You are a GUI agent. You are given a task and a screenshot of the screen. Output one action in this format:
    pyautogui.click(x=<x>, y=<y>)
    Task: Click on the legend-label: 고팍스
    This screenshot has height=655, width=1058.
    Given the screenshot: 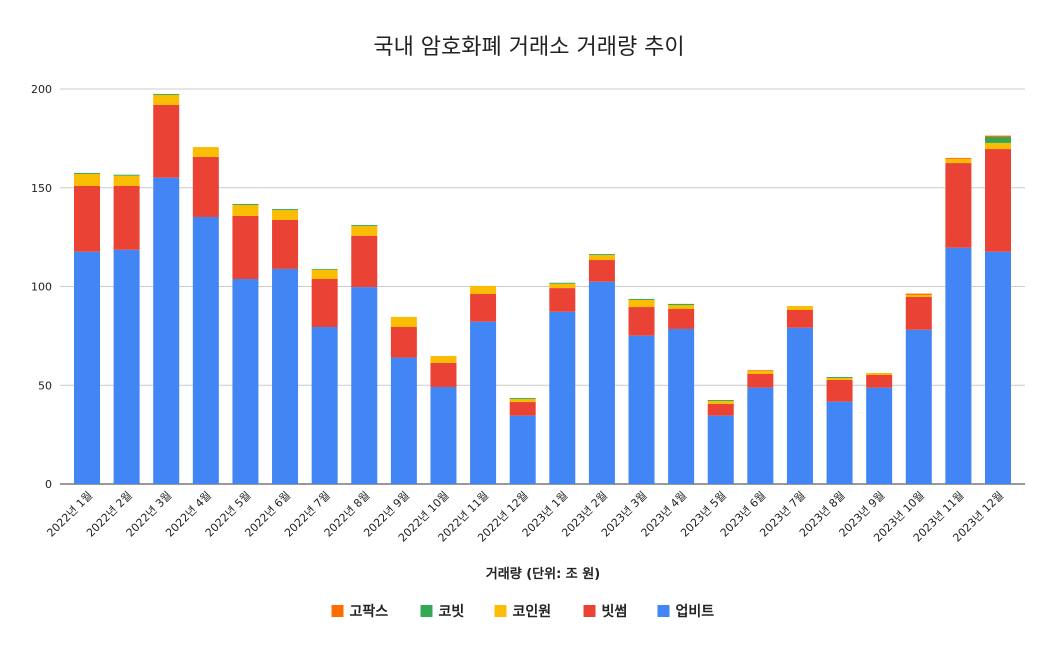 What is the action you would take?
    pyautogui.click(x=369, y=611)
    